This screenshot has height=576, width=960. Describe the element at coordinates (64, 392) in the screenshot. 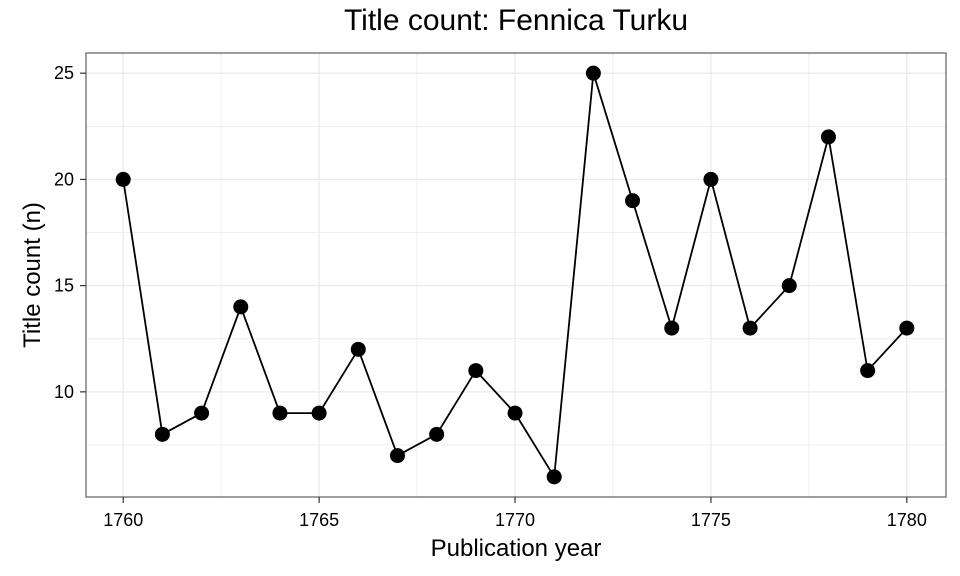

I see `y-tick-label: 10` at that location.